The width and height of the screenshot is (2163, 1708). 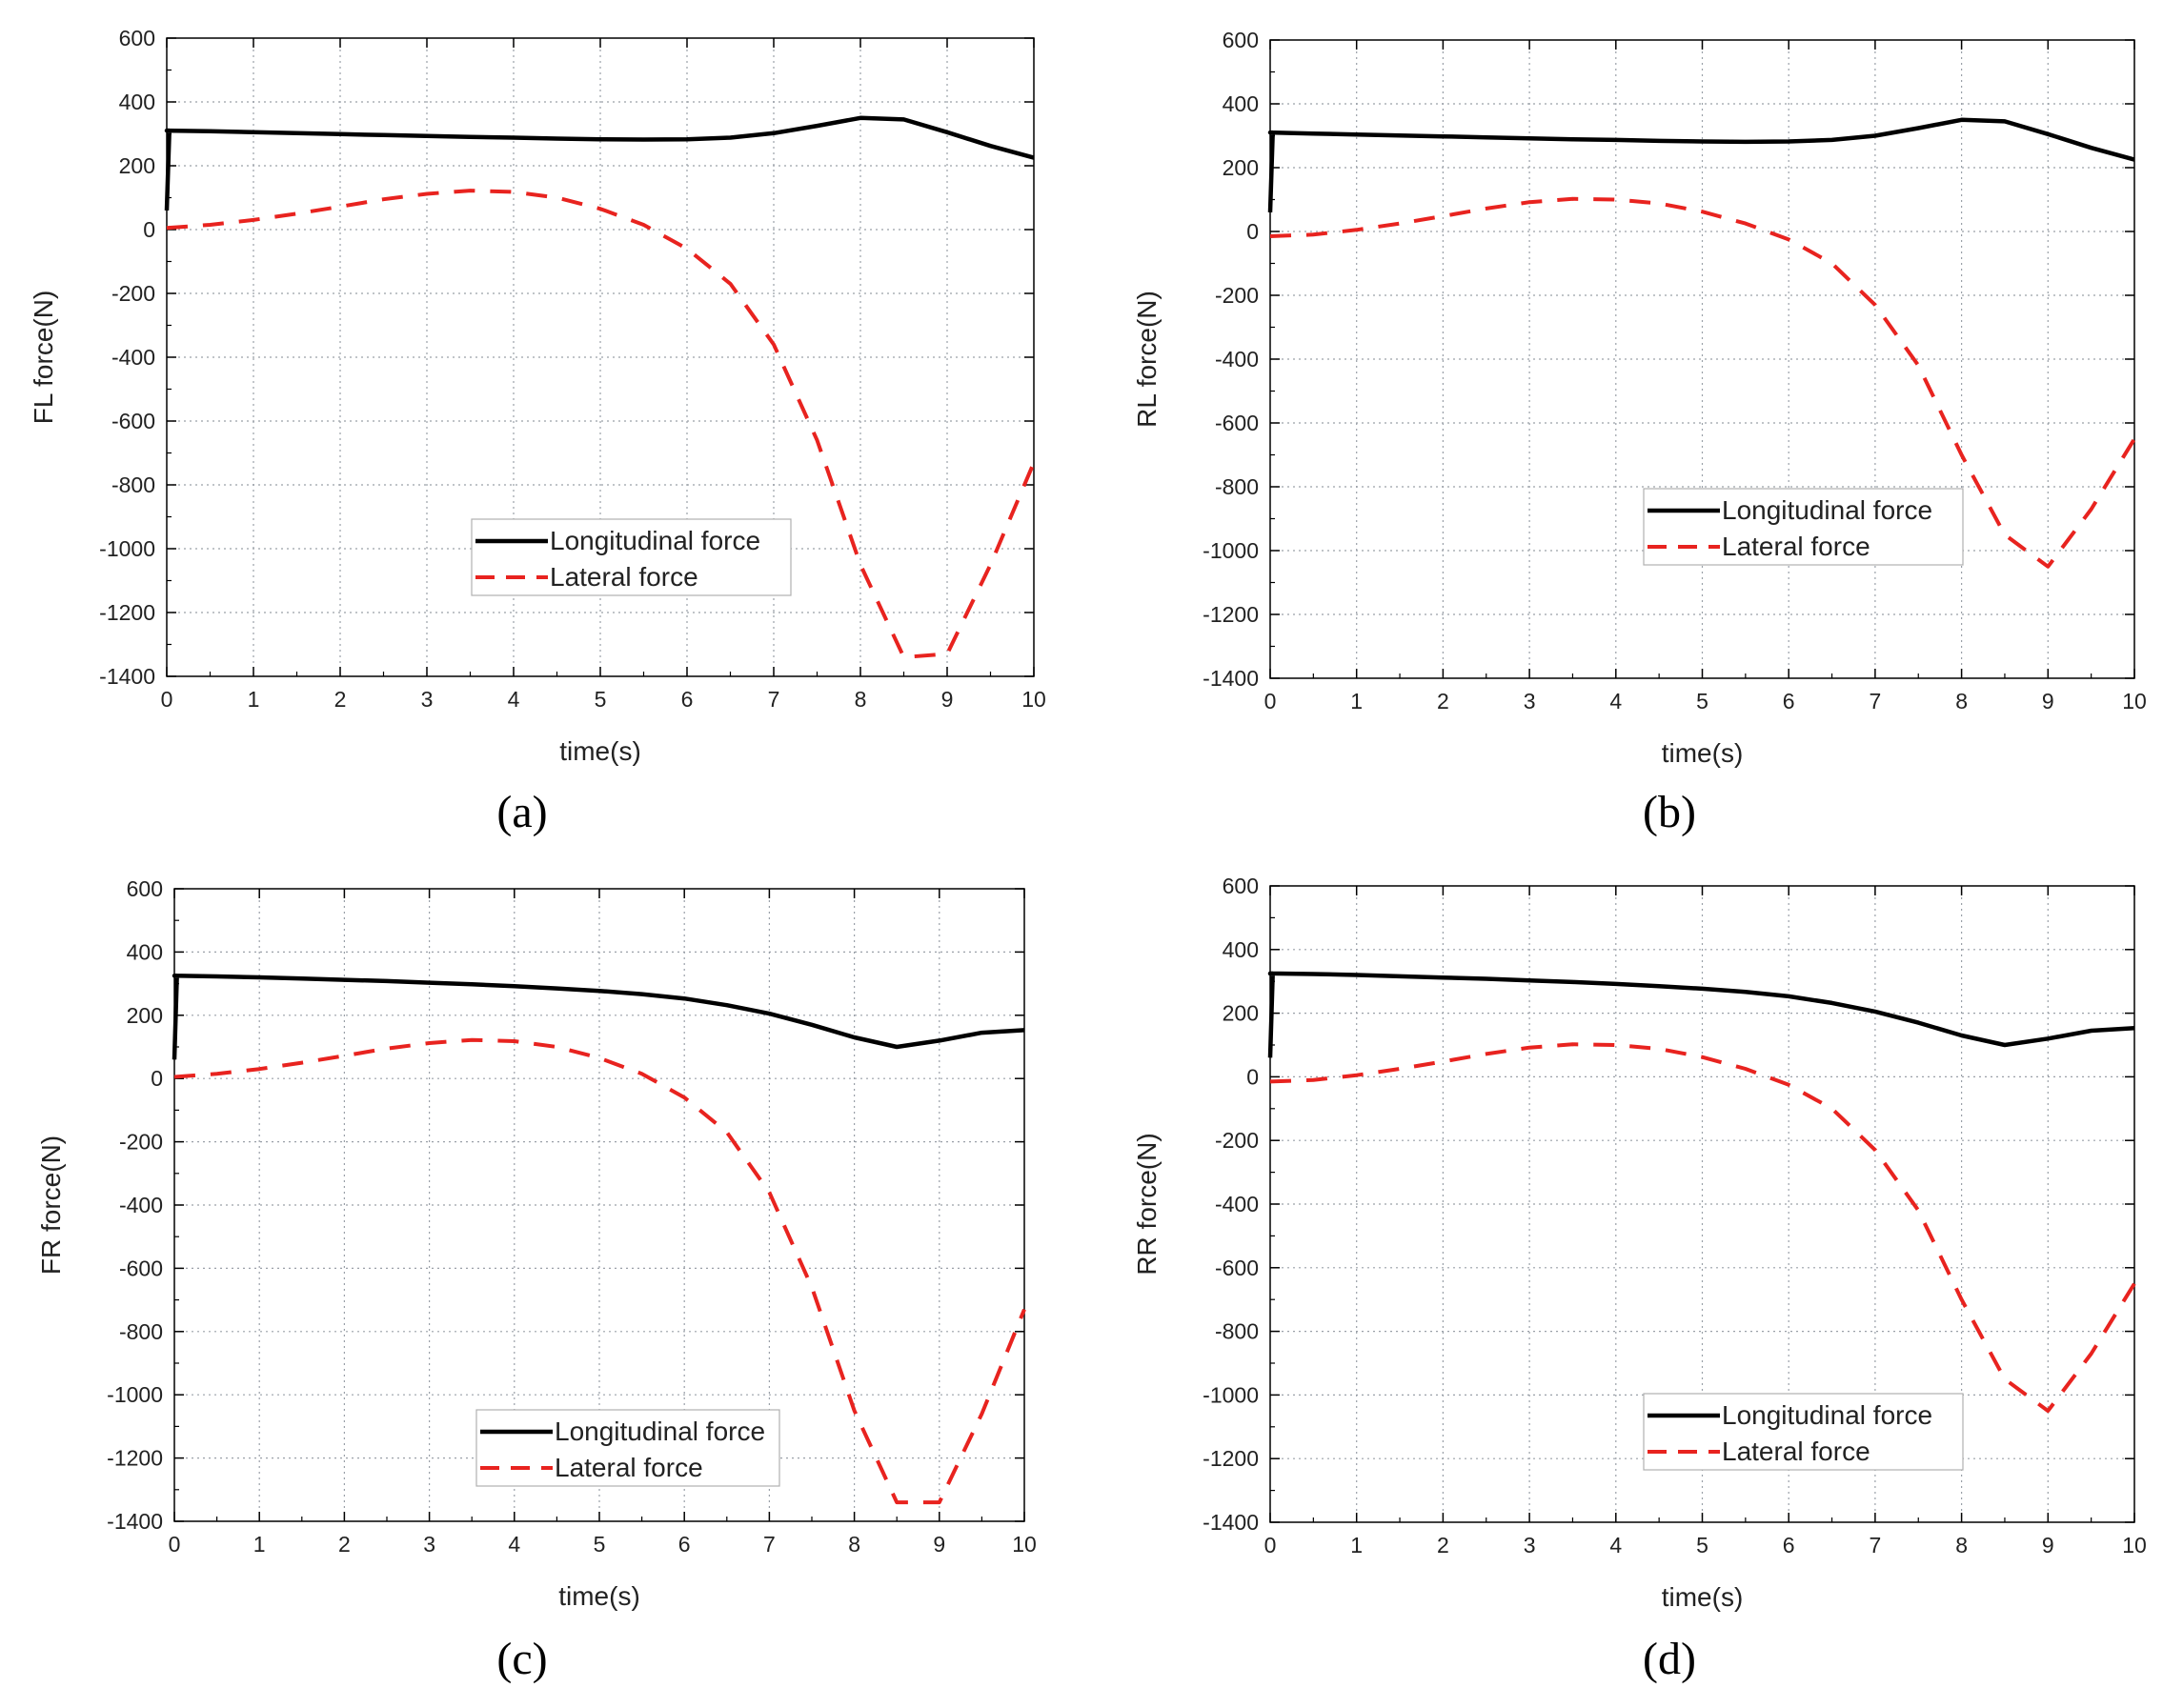 What do you see at coordinates (521, 1659) in the screenshot?
I see `panel-c-label: (c)` at bounding box center [521, 1659].